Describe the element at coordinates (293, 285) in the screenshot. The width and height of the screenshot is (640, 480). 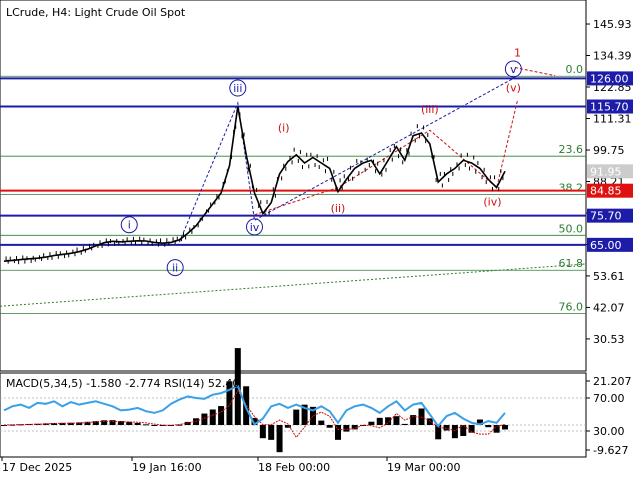
I see `trend-line` at that location.